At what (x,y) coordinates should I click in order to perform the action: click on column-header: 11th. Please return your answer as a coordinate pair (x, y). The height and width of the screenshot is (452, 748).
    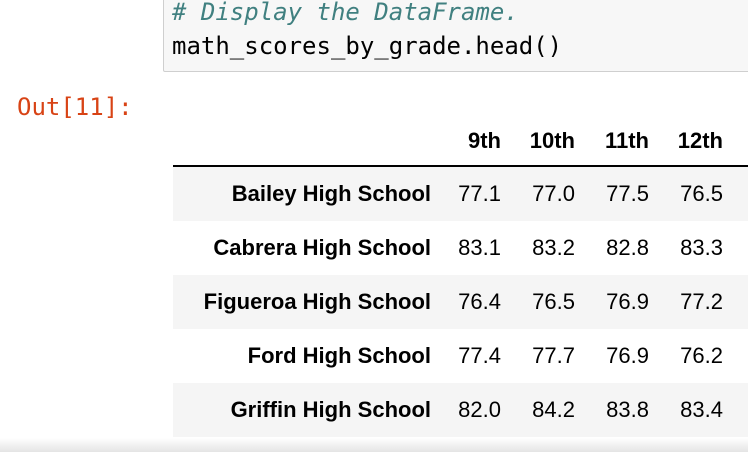
    Looking at the image, I should click on (626, 140).